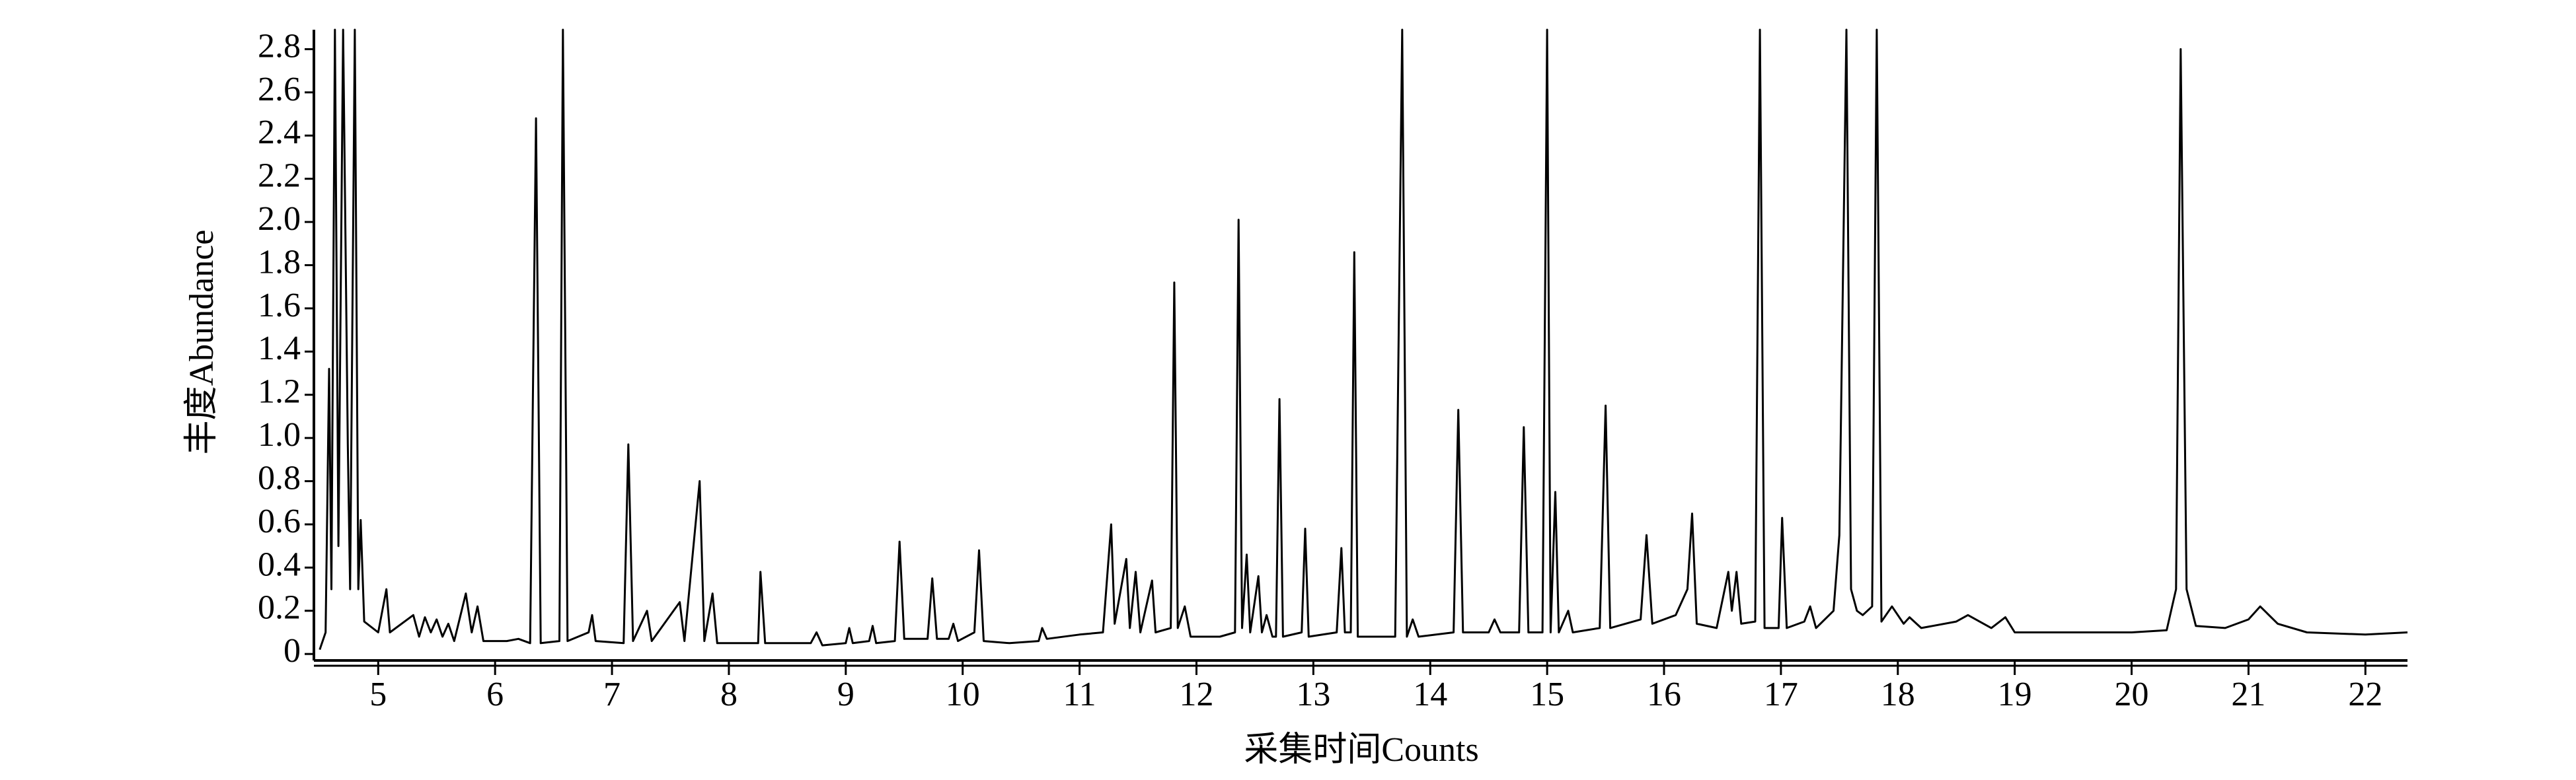  What do you see at coordinates (279, 392) in the screenshot?
I see `y-tick-label: 1.2` at bounding box center [279, 392].